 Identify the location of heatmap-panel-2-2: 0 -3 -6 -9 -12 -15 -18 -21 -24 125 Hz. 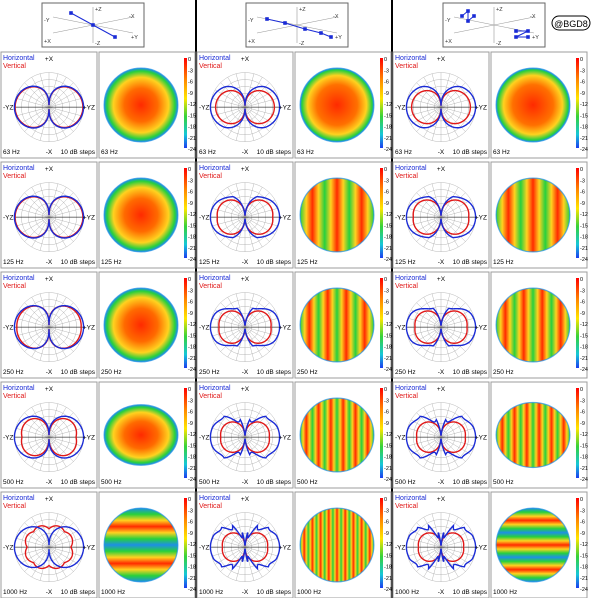
(343, 215).